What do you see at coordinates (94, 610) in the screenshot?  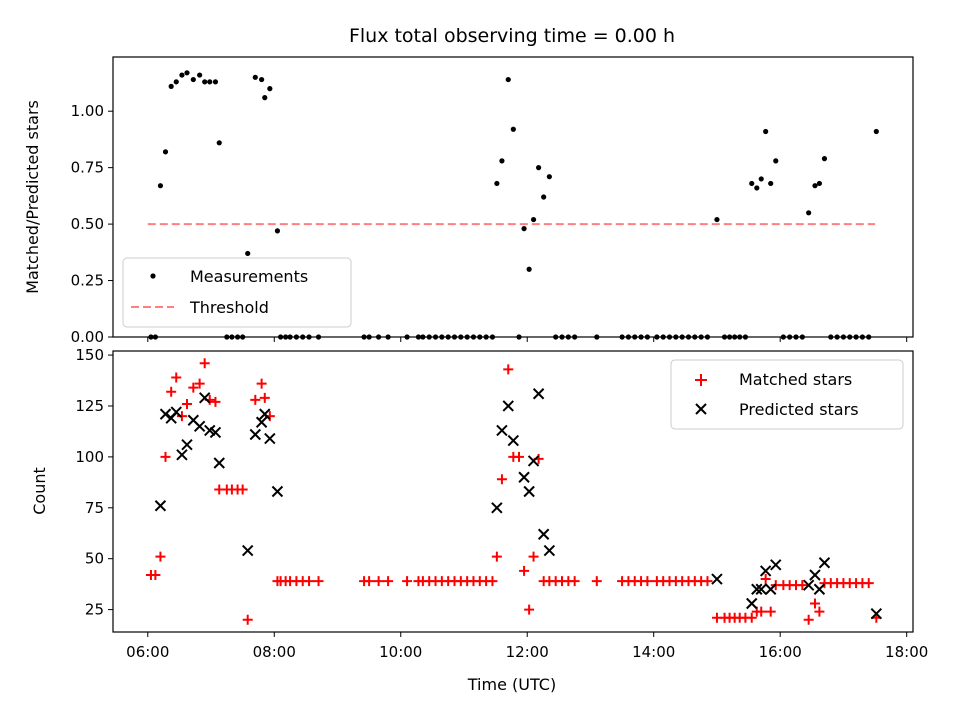 I see `count-y-tick-label: 25` at bounding box center [94, 610].